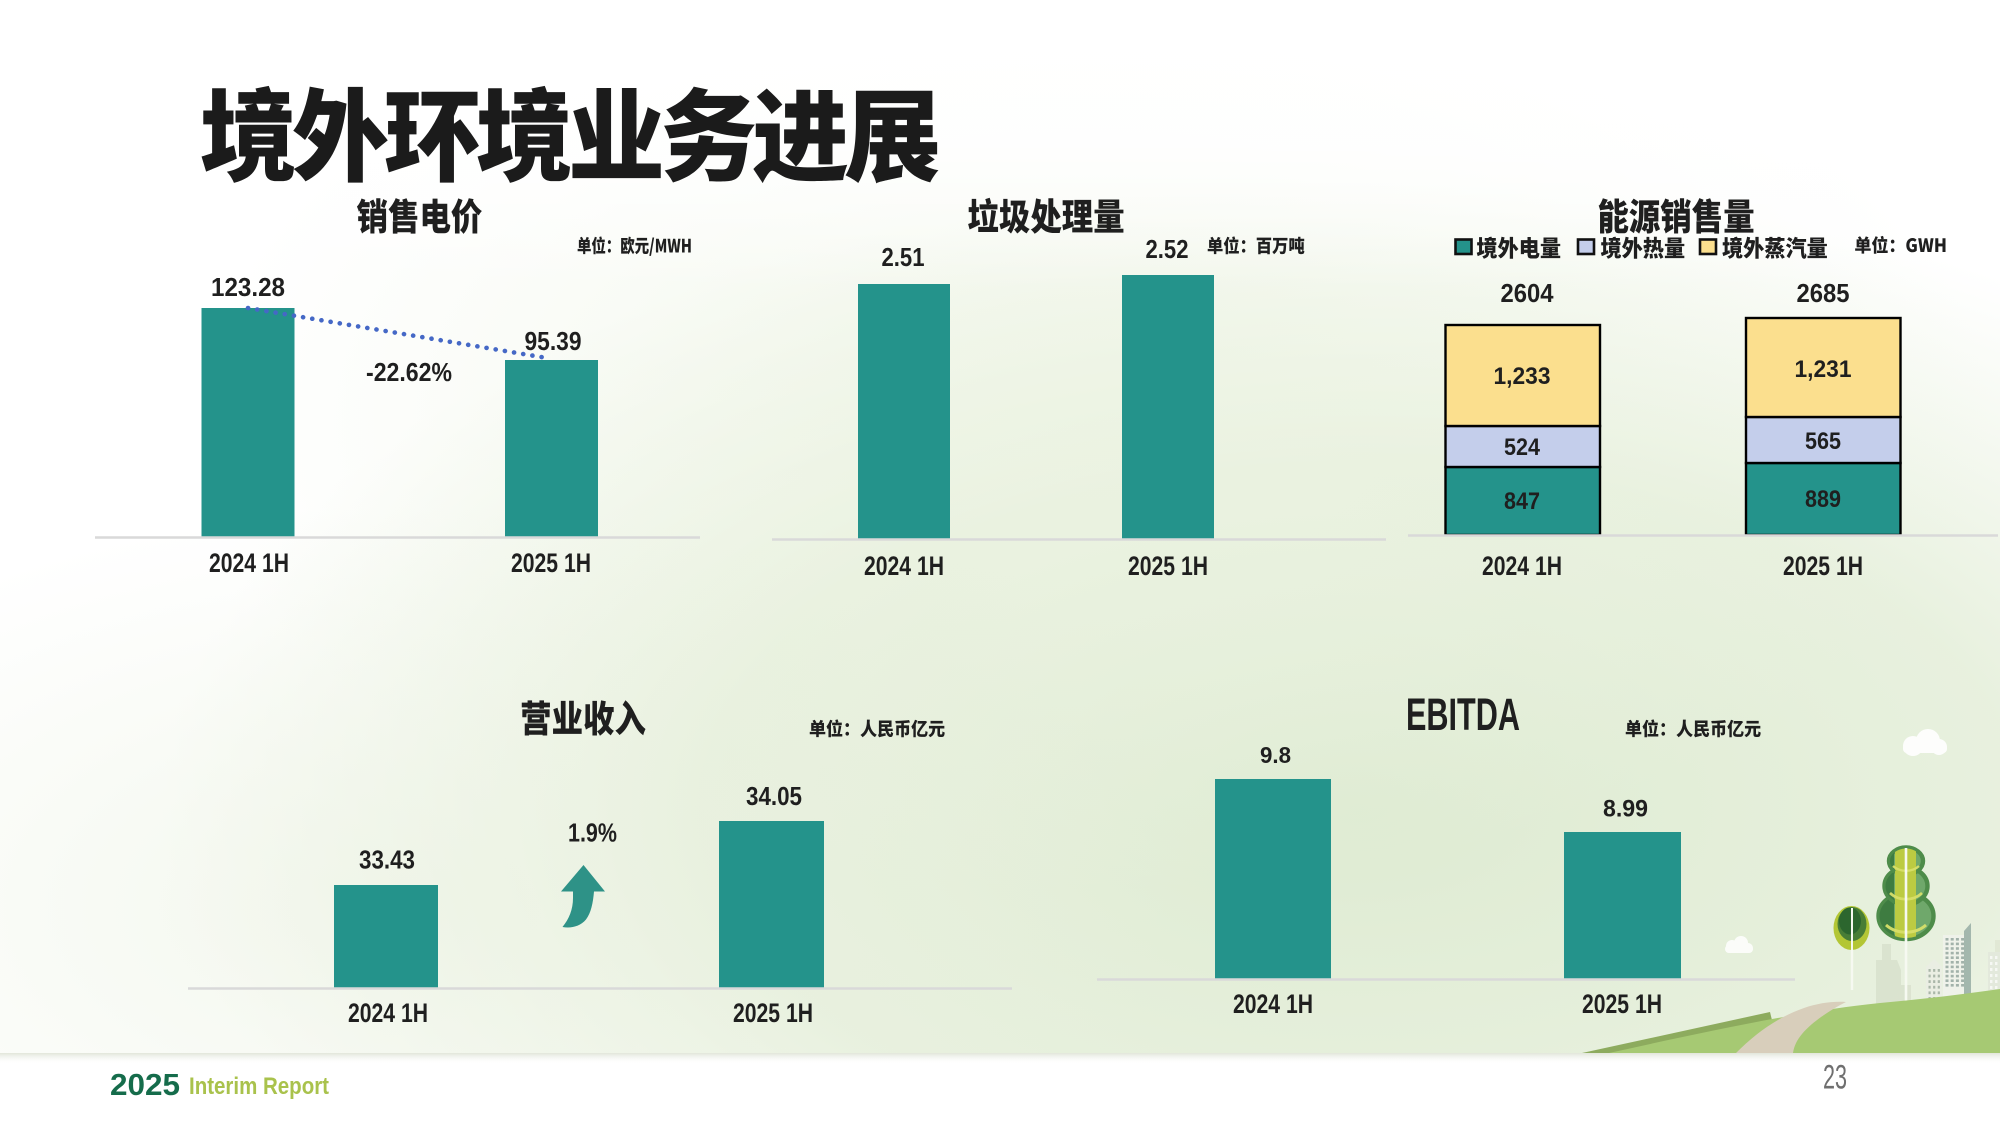 The image size is (2000, 1125). What do you see at coordinates (1463, 714) in the screenshot?
I see `svg-text: EBITDA` at bounding box center [1463, 714].